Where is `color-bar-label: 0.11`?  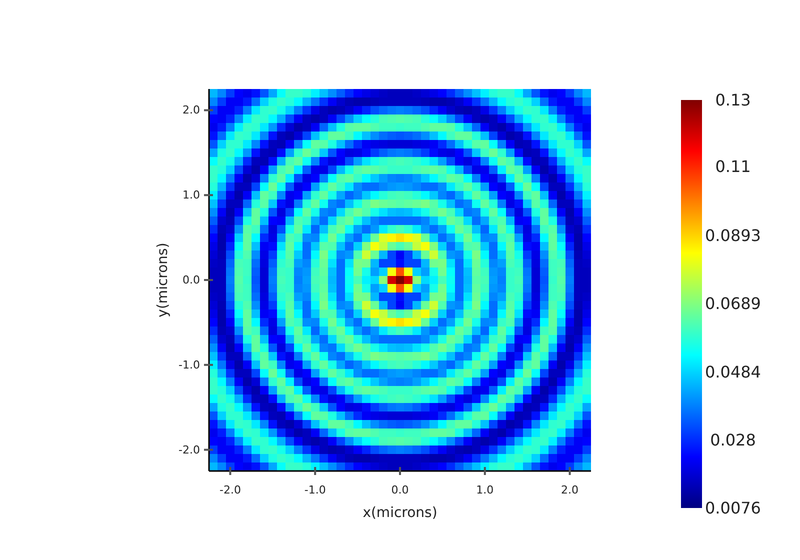
color-bar-label: 0.11 is located at coordinates (733, 166).